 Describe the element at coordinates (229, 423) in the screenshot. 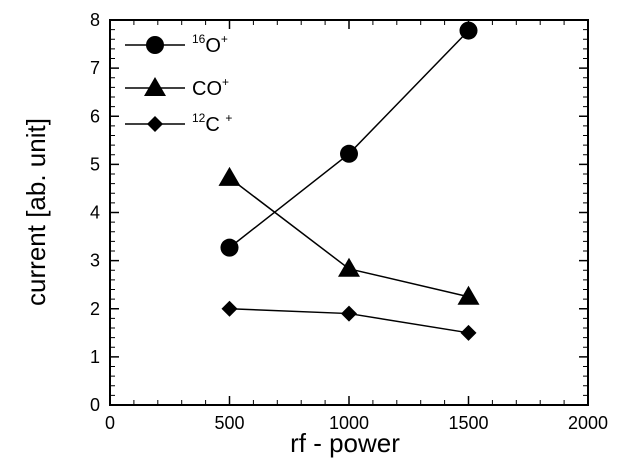

I see `x-tick-label: 500` at that location.